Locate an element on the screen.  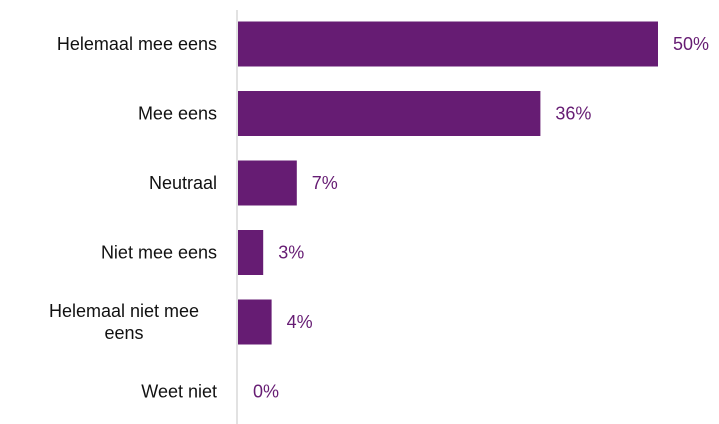
bar-value-label: 0% is located at coordinates (266, 392).